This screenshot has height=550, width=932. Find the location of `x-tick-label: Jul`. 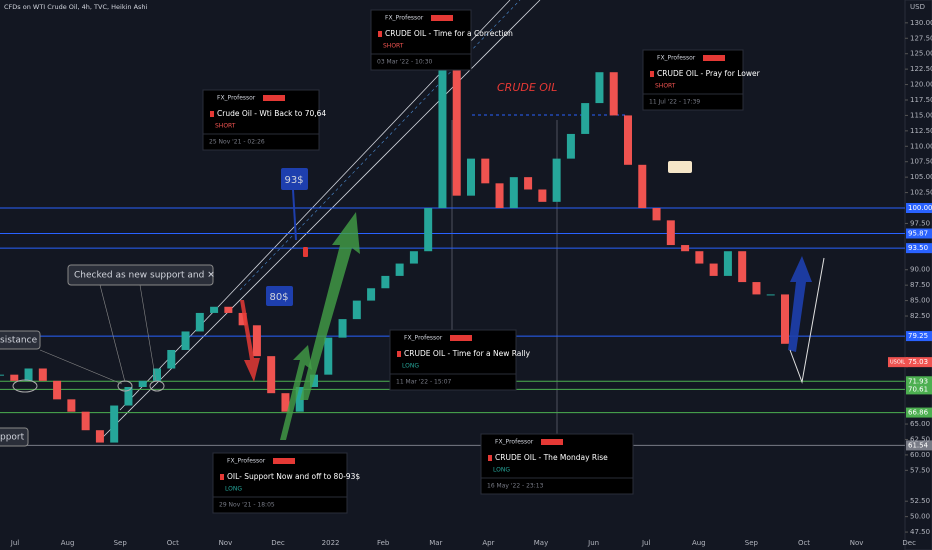

x-tick-label: Jul is located at coordinates (646, 543).